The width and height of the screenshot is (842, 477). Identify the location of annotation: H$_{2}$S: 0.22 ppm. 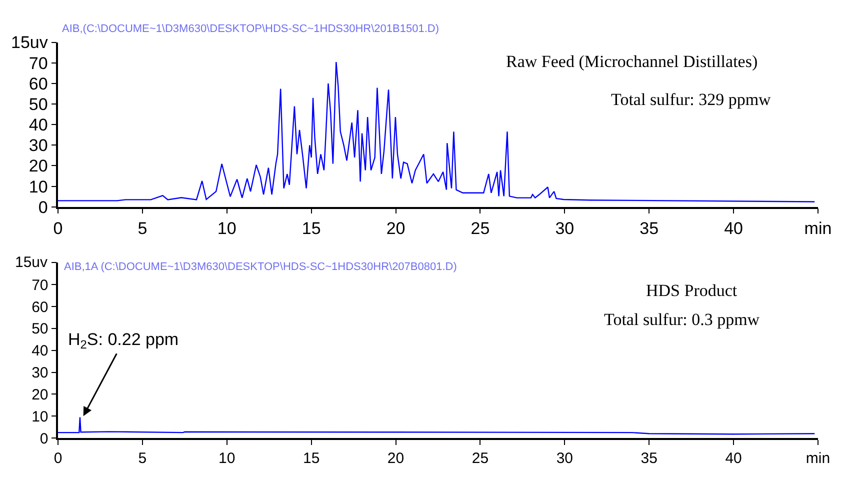
(123, 341).